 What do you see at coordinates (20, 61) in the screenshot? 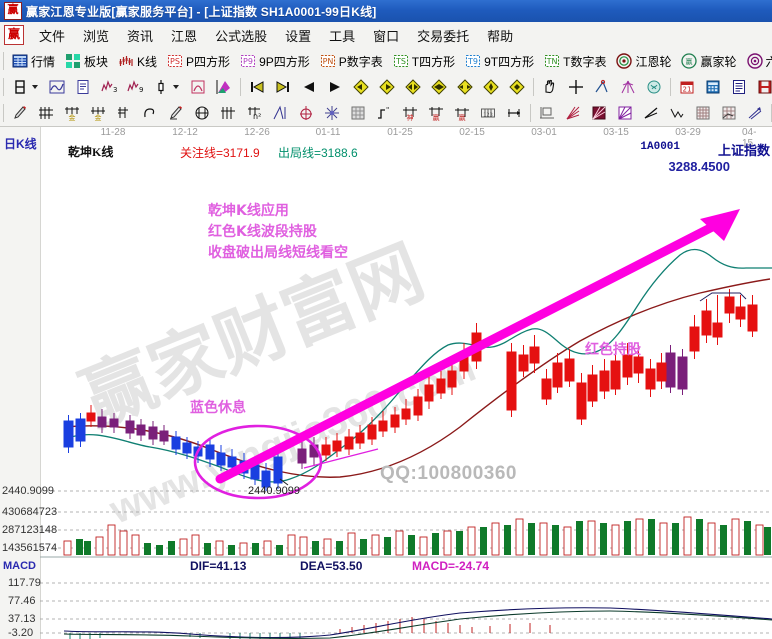
I see `quote-grid-icon` at bounding box center [20, 61].